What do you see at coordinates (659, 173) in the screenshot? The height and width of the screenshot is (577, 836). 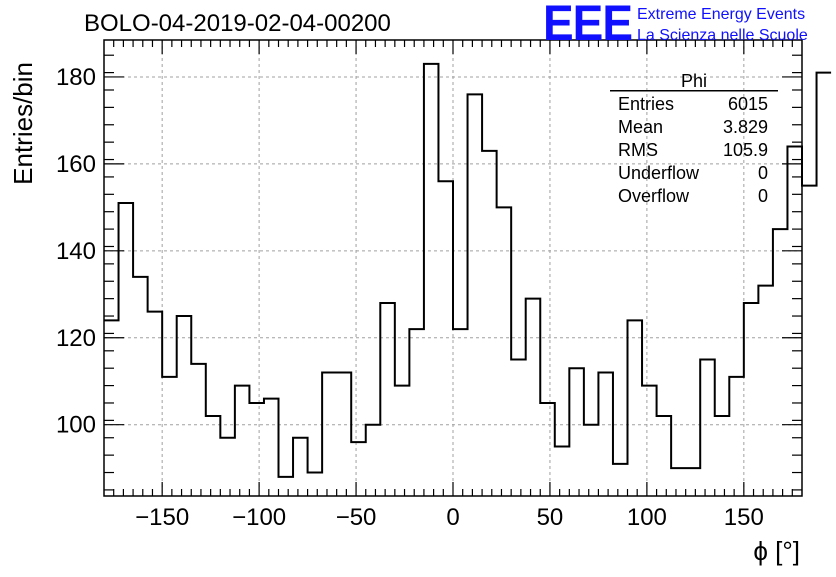 I see `stats-row-label: Underflow` at bounding box center [659, 173].